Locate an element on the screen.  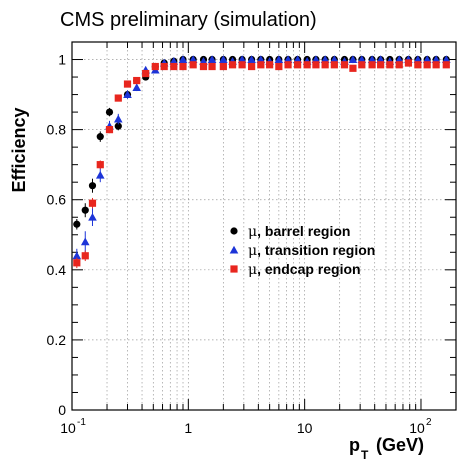
legend-label: μ, transition region is located at coordinates (311, 250).